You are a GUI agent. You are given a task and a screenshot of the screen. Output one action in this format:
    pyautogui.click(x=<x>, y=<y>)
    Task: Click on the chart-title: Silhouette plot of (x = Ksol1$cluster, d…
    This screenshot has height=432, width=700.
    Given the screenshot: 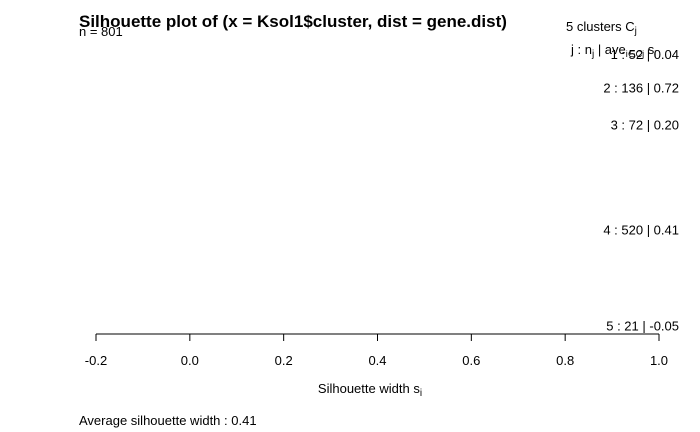 What is the action you would take?
    pyautogui.click(x=293, y=21)
    